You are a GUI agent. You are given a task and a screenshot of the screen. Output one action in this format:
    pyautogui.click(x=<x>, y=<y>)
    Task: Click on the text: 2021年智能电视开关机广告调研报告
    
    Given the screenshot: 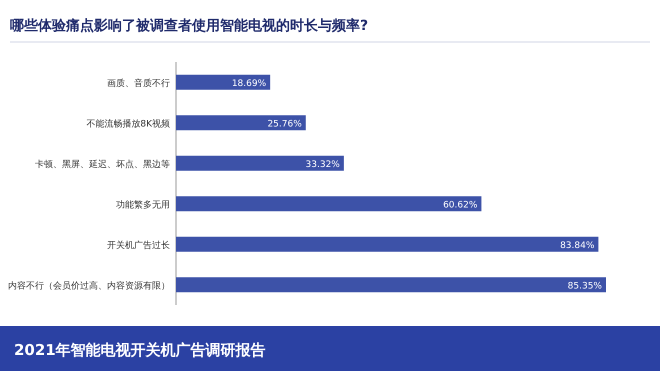 What is the action you would take?
    pyautogui.click(x=140, y=350)
    